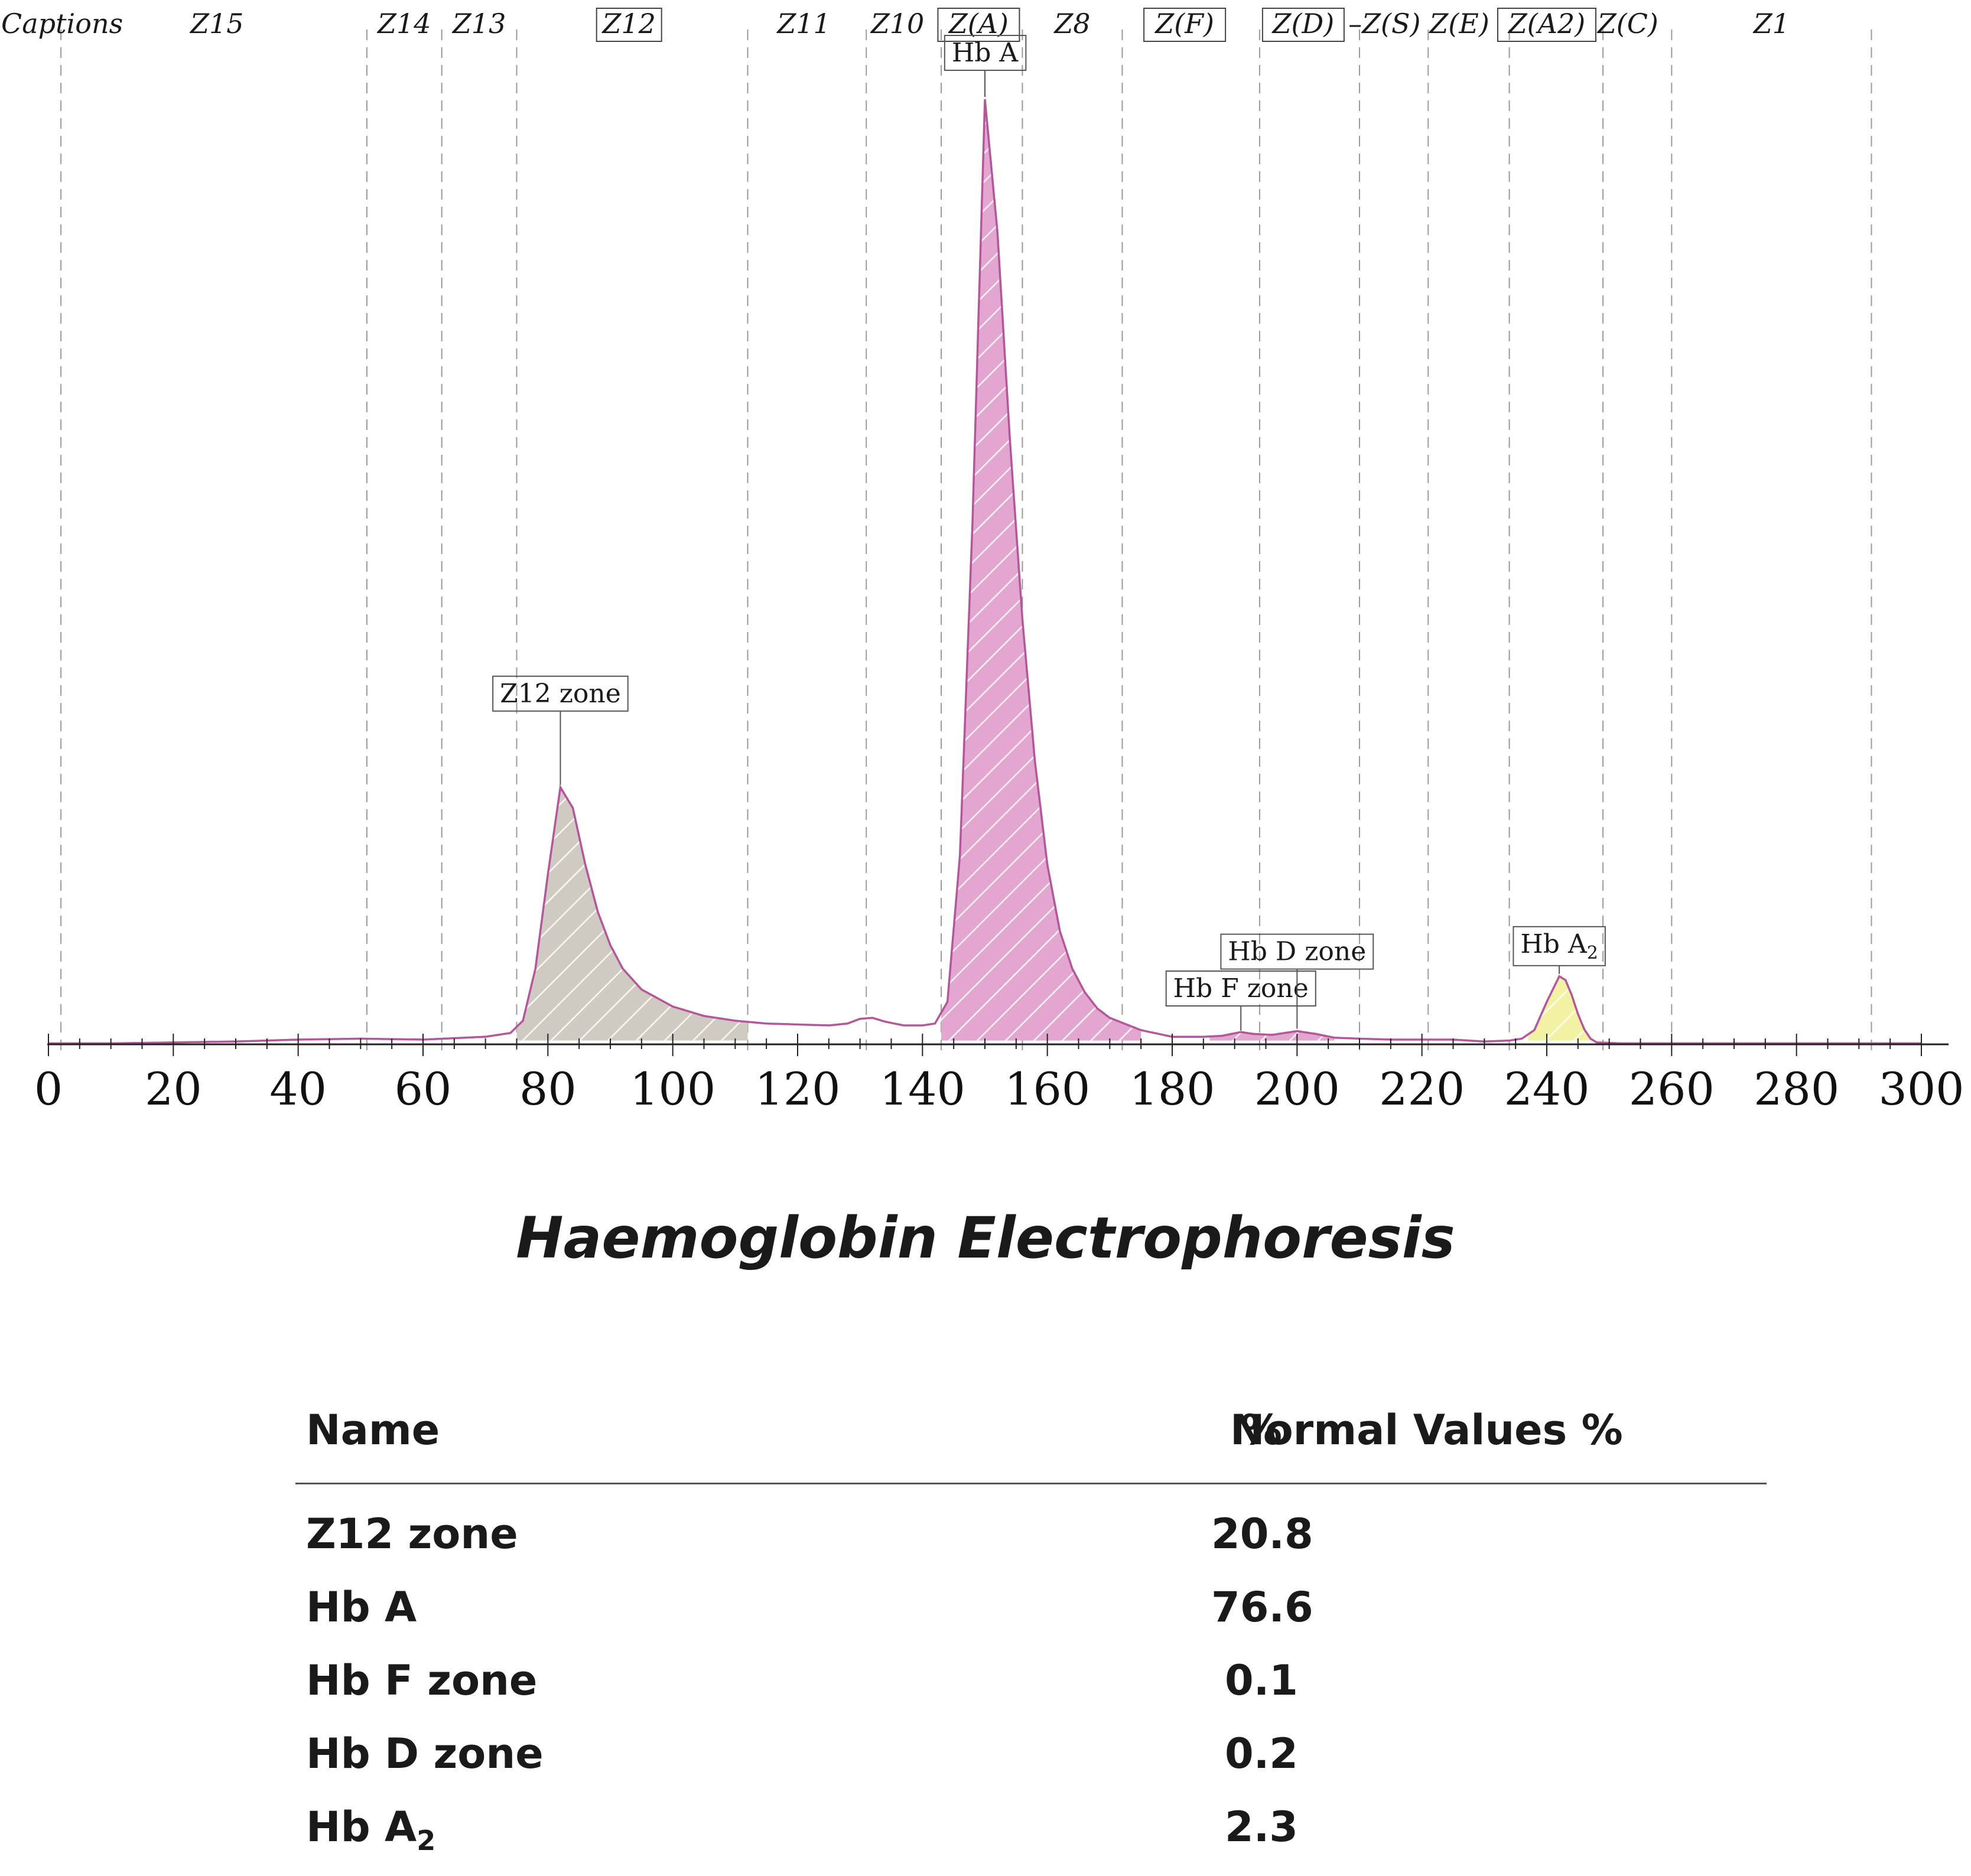  Describe the element at coordinates (1261, 1430) in the screenshot. I see `header-percent: %` at that location.